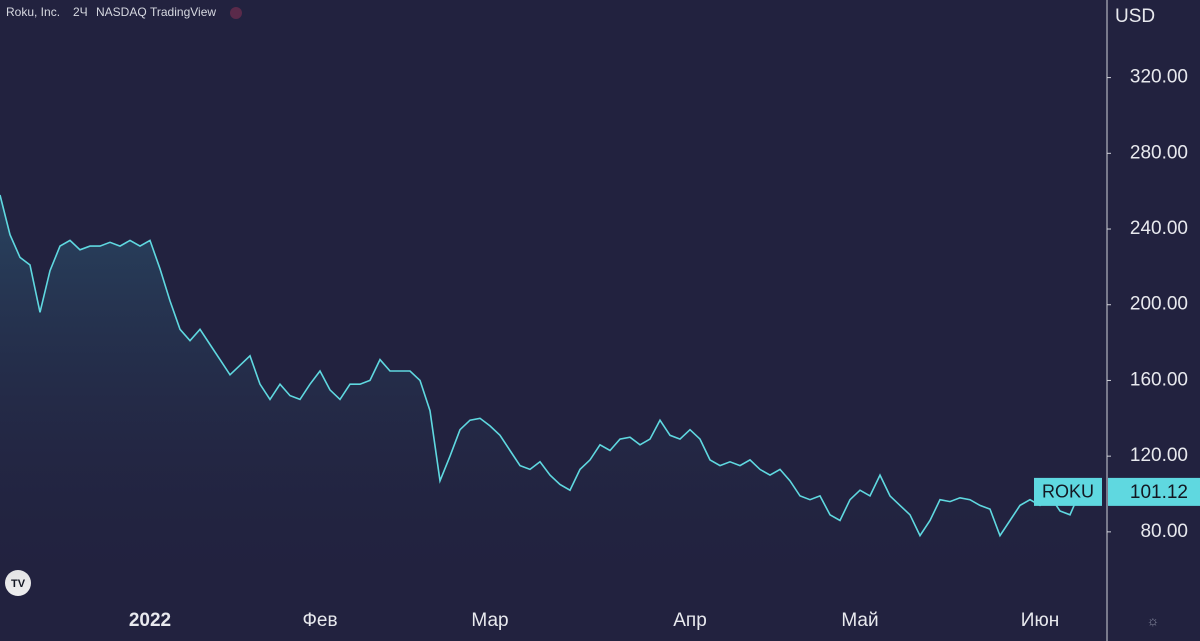 The width and height of the screenshot is (1200, 641). Describe the element at coordinates (690, 620) in the screenshot. I see `x-tick-label: Апр` at that location.